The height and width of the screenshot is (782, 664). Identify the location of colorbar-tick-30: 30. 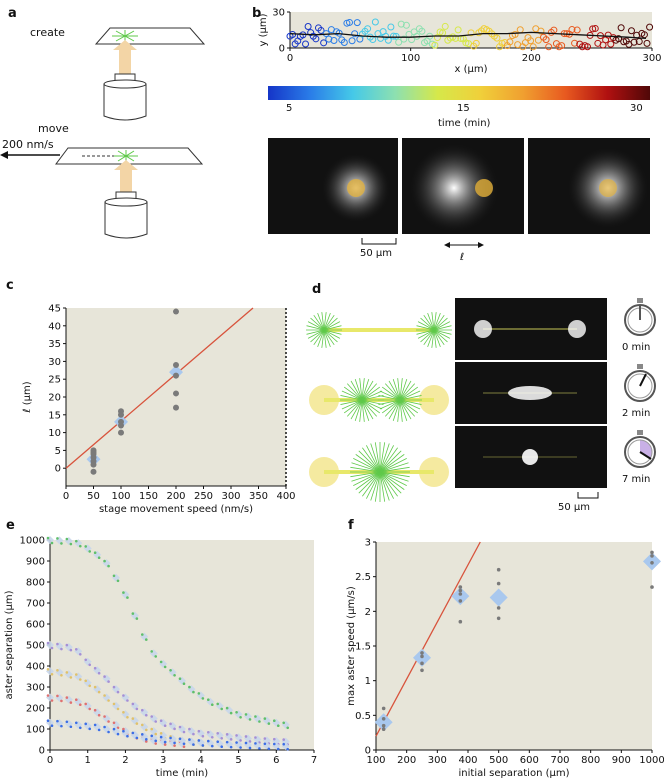
(636, 108).